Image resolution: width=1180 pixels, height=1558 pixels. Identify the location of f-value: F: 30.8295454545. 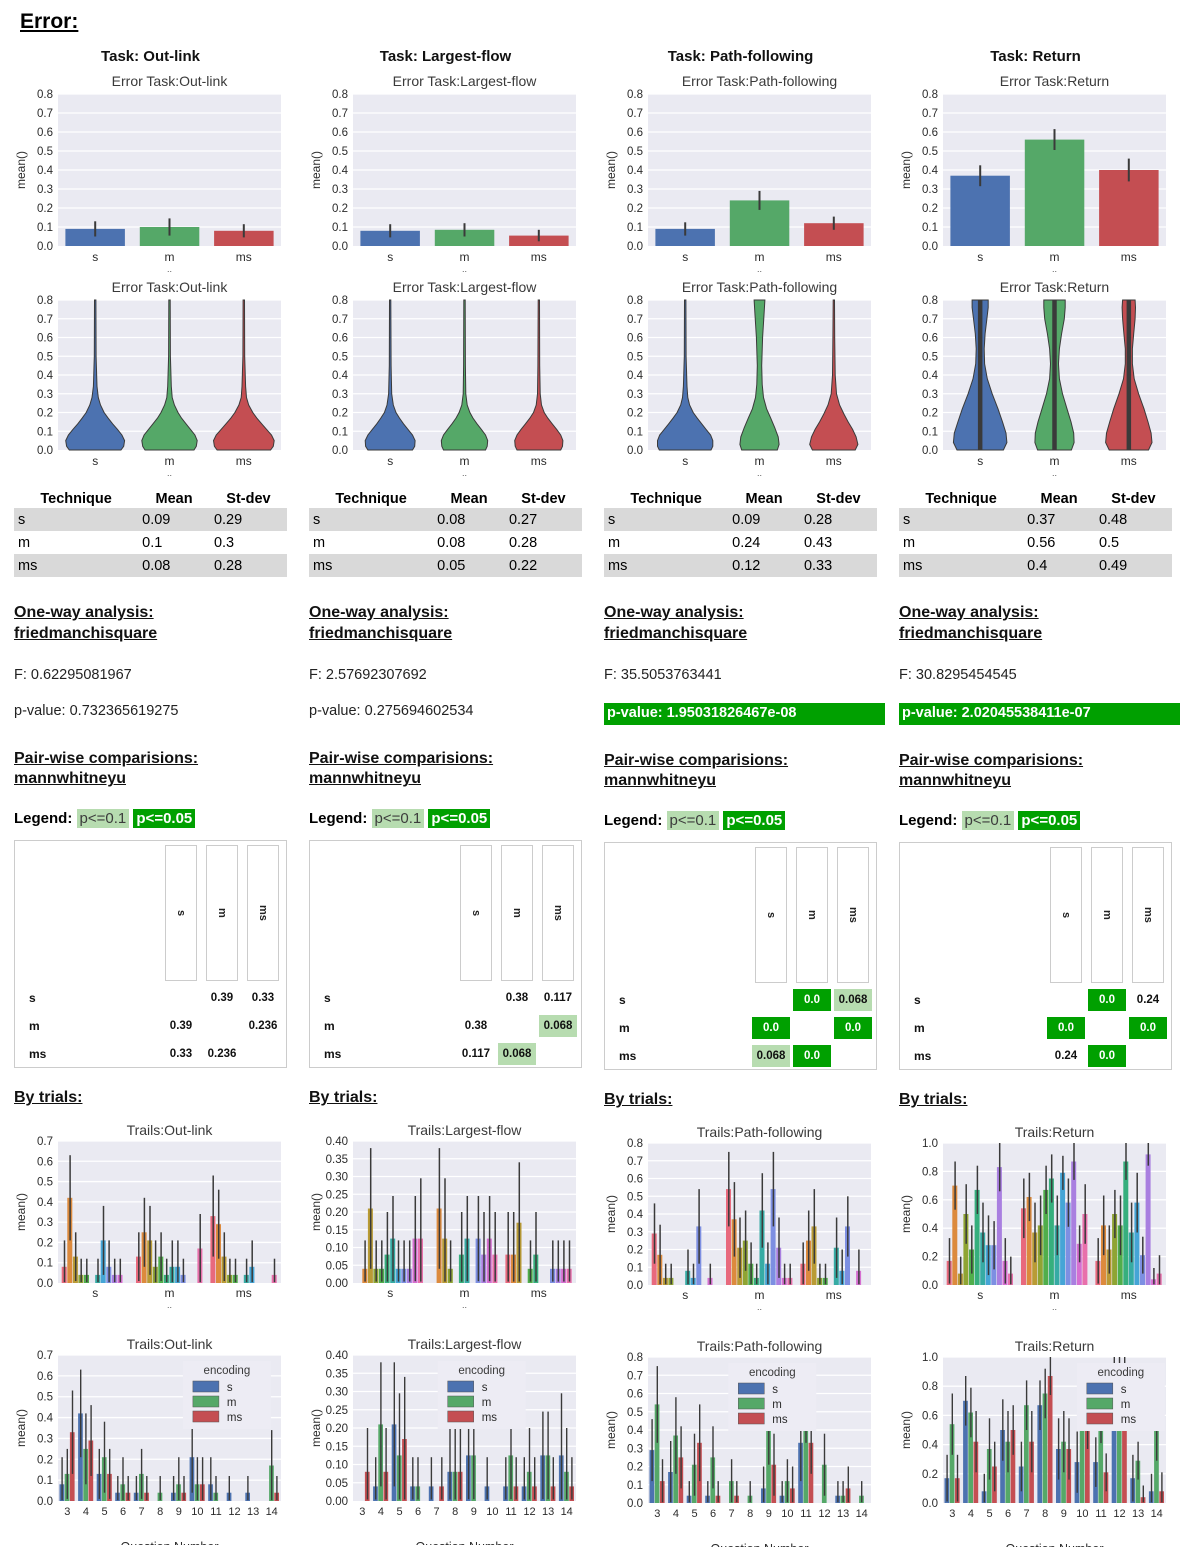
(958, 674).